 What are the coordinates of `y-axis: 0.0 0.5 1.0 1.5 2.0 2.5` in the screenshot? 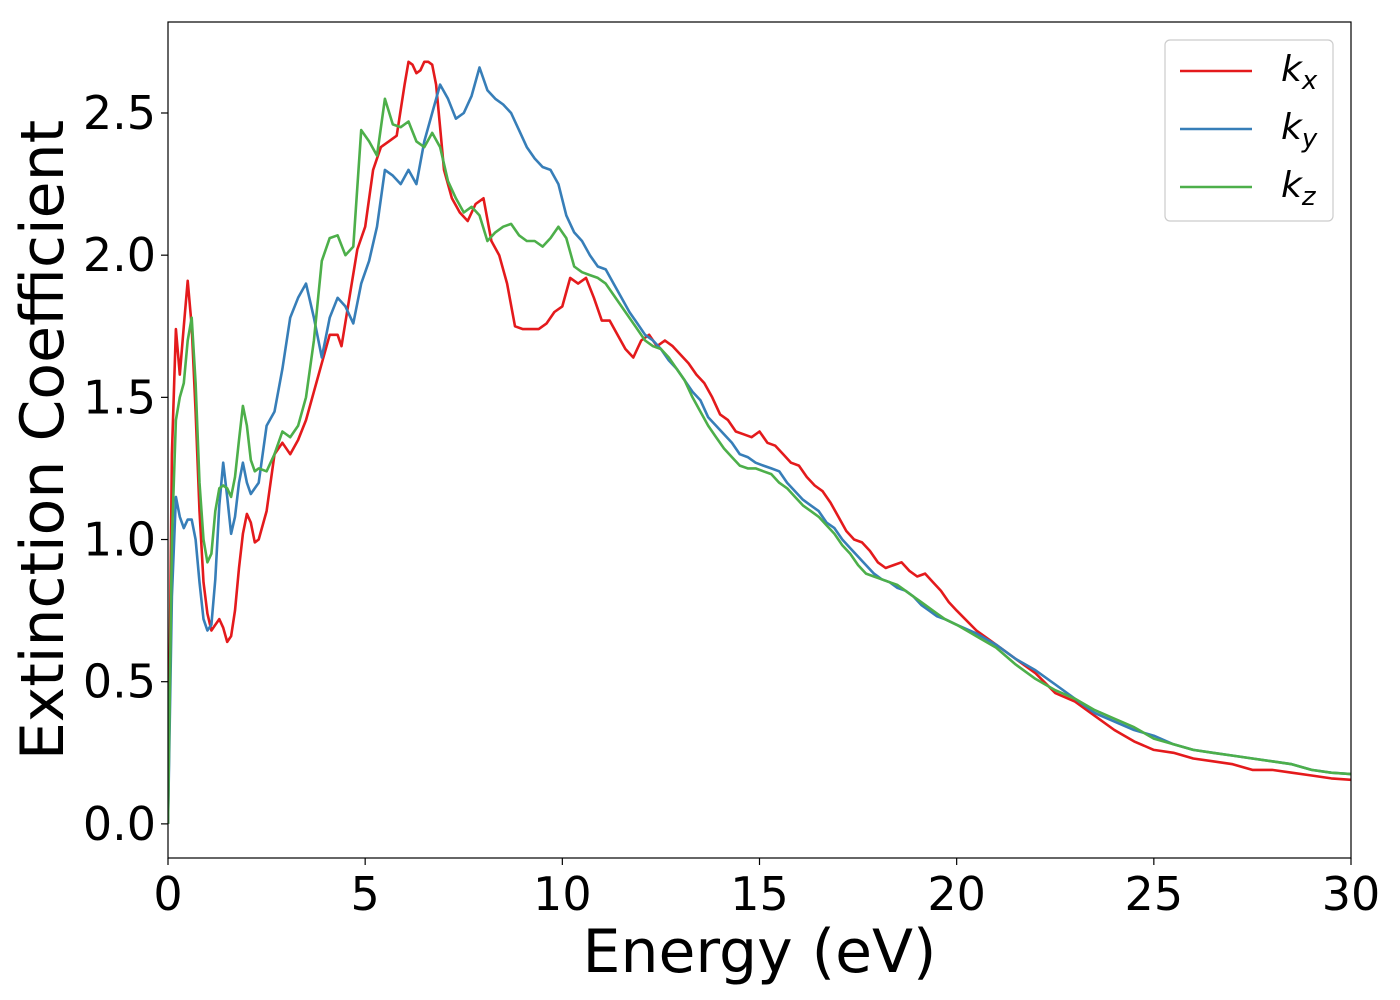 It's located at (125, 468).